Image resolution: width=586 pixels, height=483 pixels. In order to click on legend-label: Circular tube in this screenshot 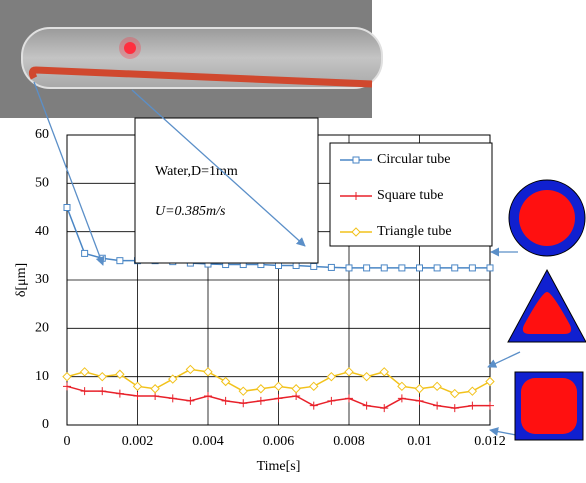, I will do `click(413, 159)`.